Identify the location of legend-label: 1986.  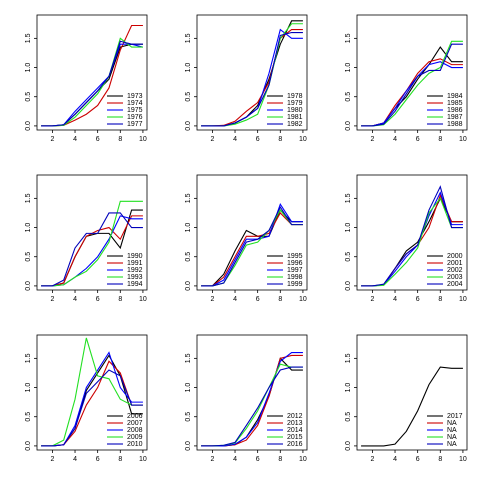
(455, 110).